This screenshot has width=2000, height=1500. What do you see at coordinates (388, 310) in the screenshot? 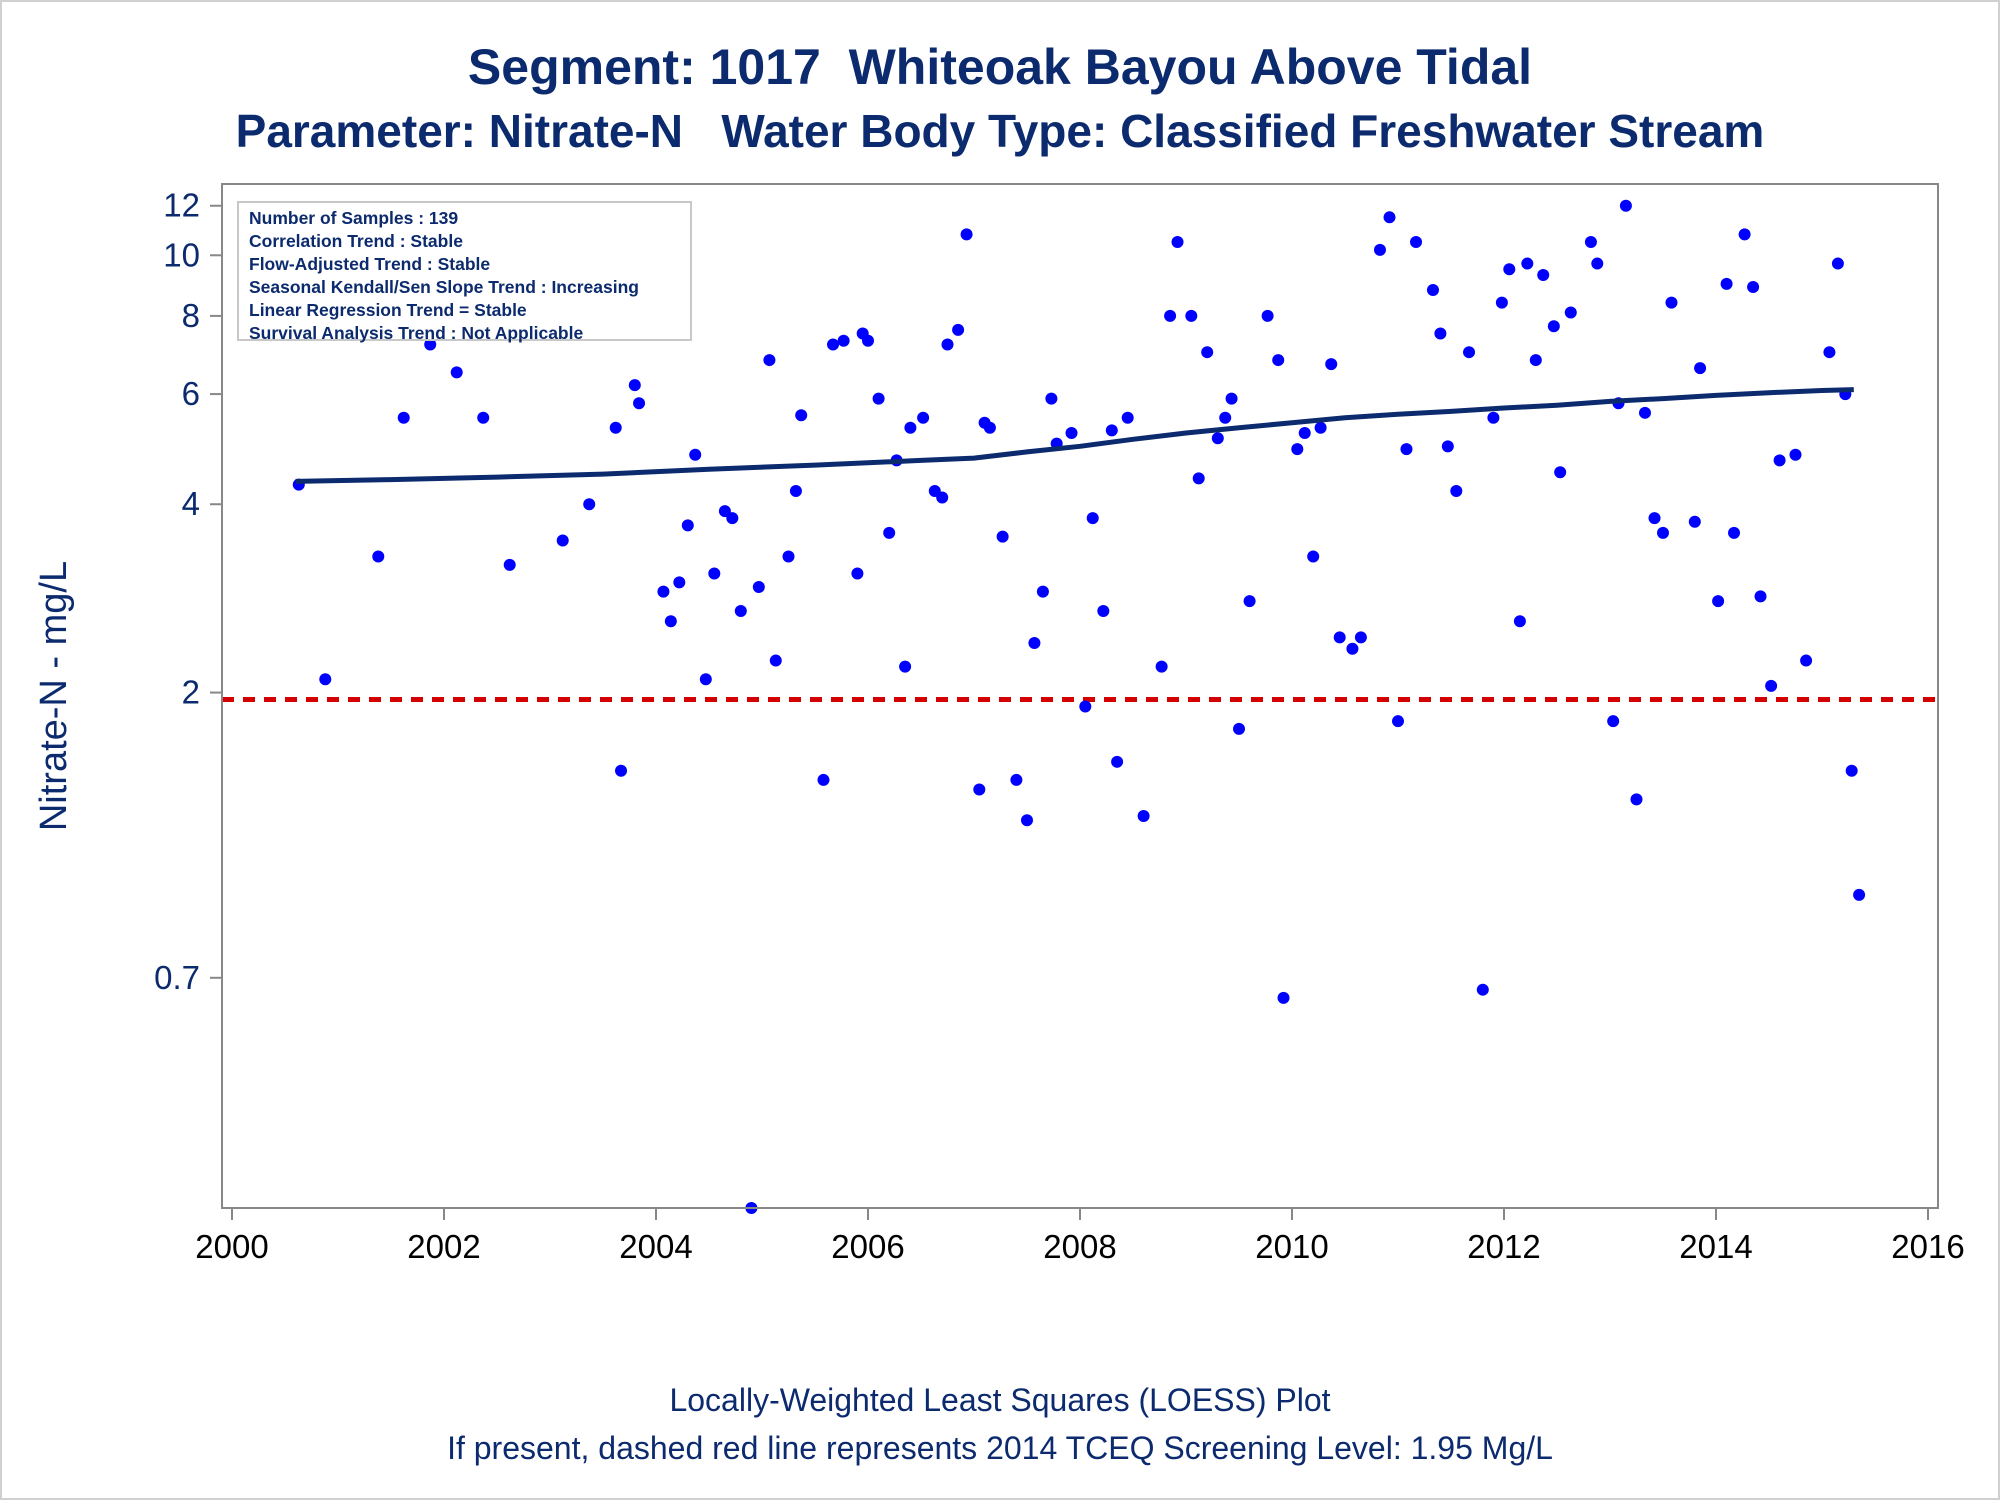
I see `stat-line-linear-regression: Linear Regression Trend = Stable` at bounding box center [388, 310].